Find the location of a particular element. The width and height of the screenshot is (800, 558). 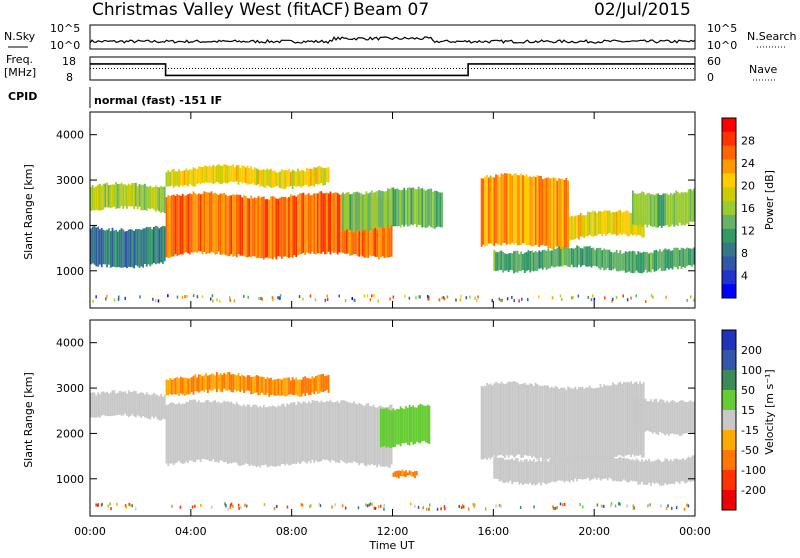

velocity-colorbar-tick: 15 is located at coordinates (748, 410).